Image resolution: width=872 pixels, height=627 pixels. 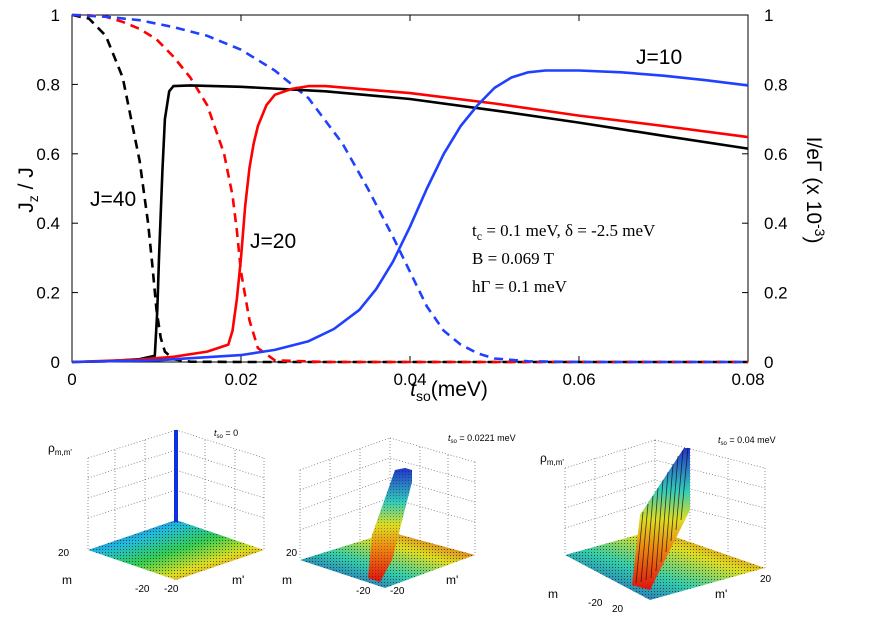 I want to click on diagonal-peak-bar, so click(x=176, y=476).